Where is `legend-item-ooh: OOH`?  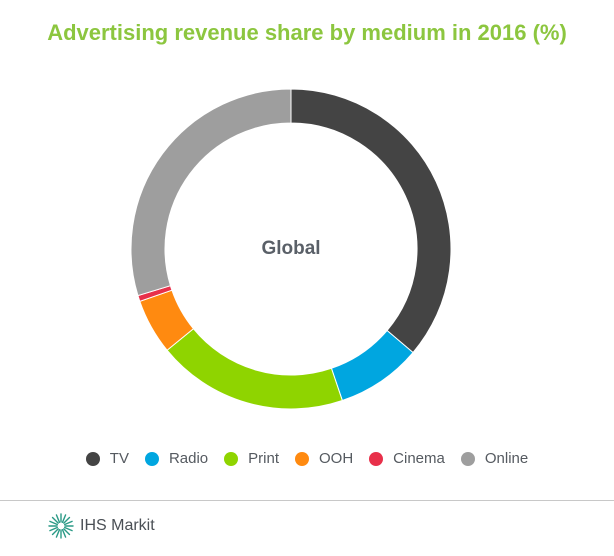
legend-item-ooh: OOH is located at coordinates (324, 458).